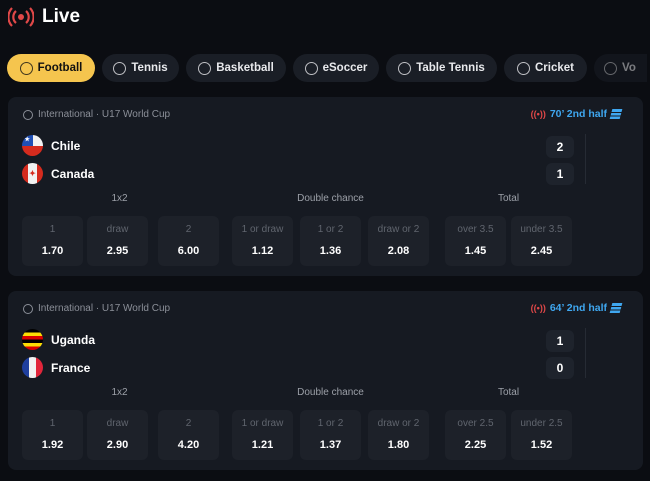 This screenshot has width=650, height=481. What do you see at coordinates (620, 68) in the screenshot?
I see `tab-volleyball: Vo` at bounding box center [620, 68].